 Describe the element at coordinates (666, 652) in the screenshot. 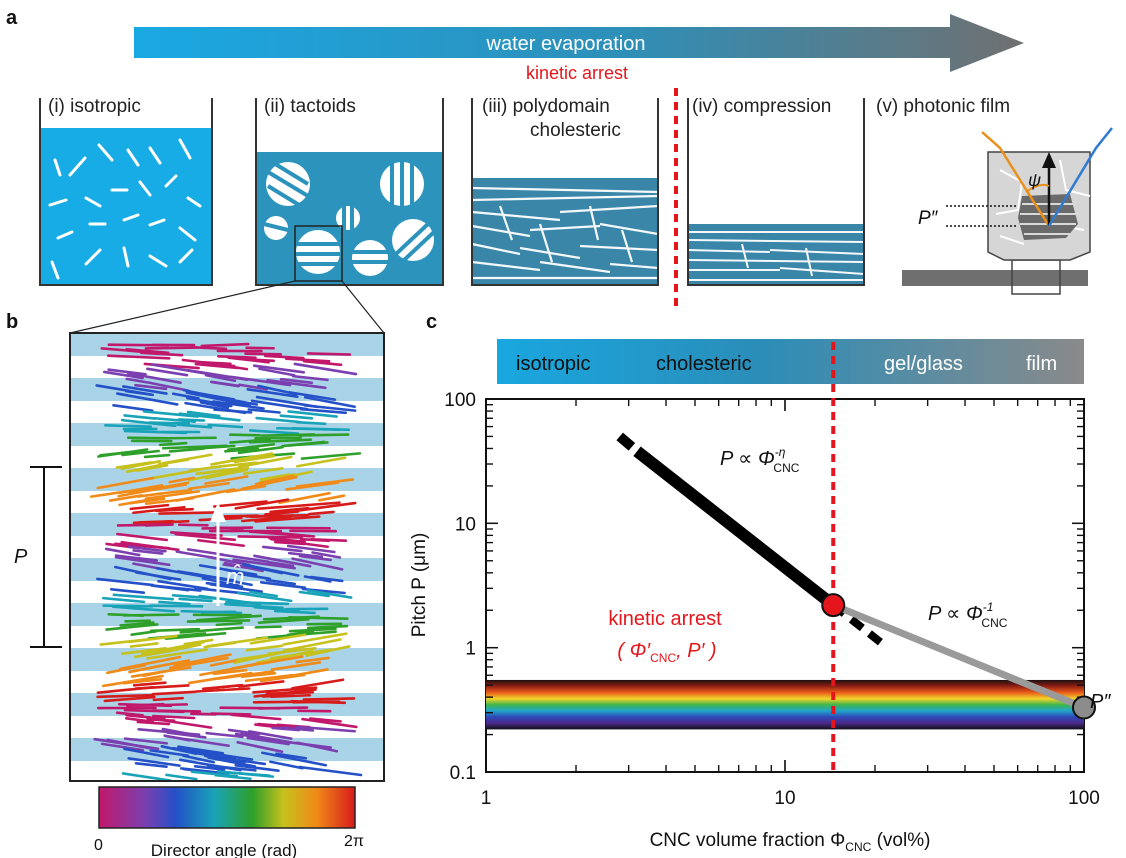

I see `arrest-point-label: ( Φ′CNC, P′ )` at that location.